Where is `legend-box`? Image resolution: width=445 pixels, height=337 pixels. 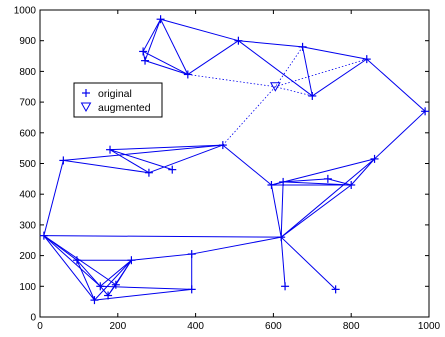
legend-box is located at coordinates (118, 100).